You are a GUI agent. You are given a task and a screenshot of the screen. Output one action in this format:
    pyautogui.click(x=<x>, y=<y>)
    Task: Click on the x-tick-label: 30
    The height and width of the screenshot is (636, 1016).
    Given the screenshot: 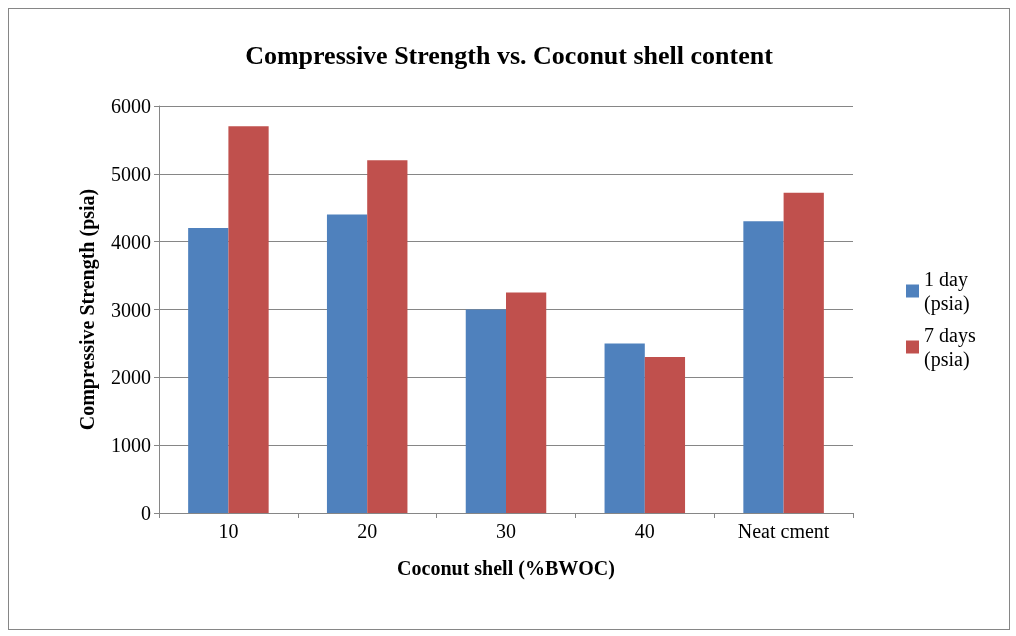 What is the action you would take?
    pyautogui.click(x=506, y=531)
    